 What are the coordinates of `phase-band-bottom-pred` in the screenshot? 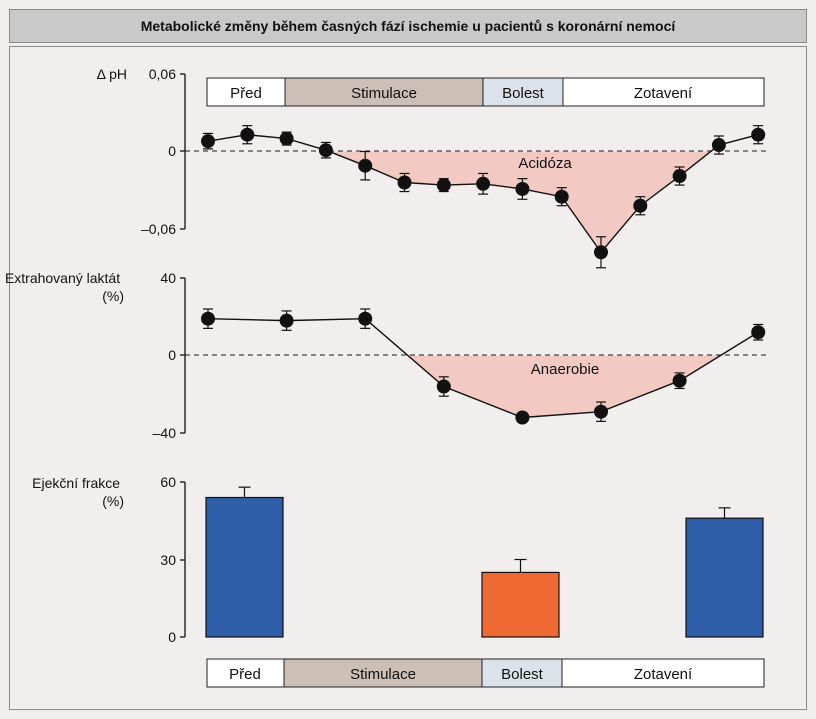 It's located at (245, 673).